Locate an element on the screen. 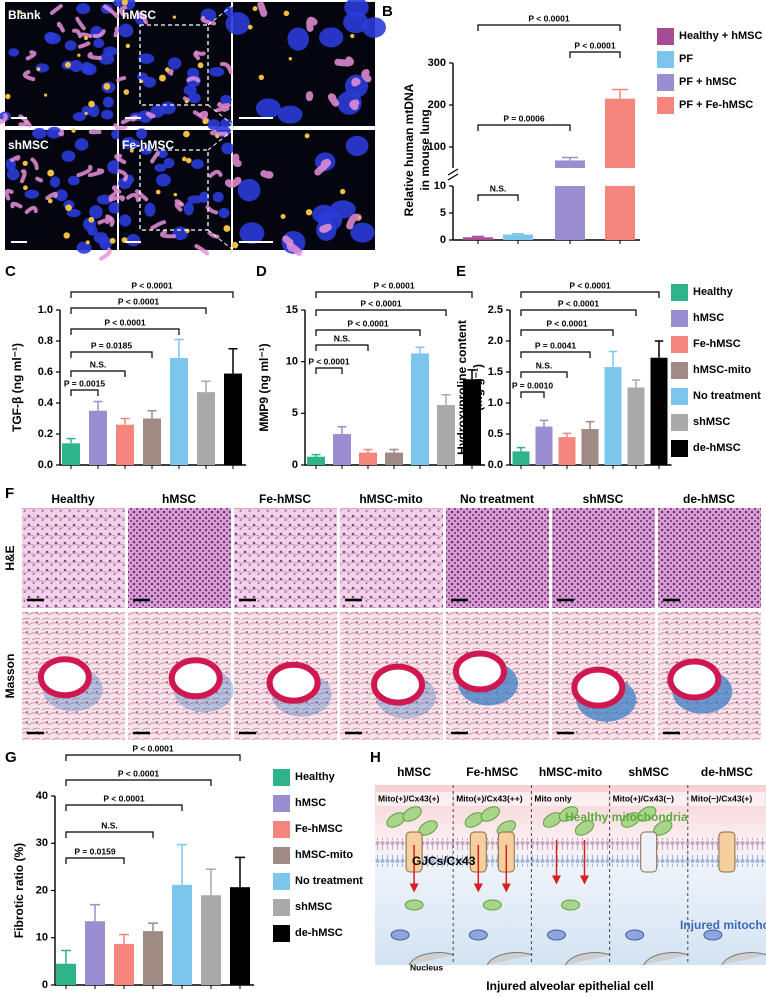  condition-label: Mito(+)/Cx43(++) is located at coordinates (489, 798).